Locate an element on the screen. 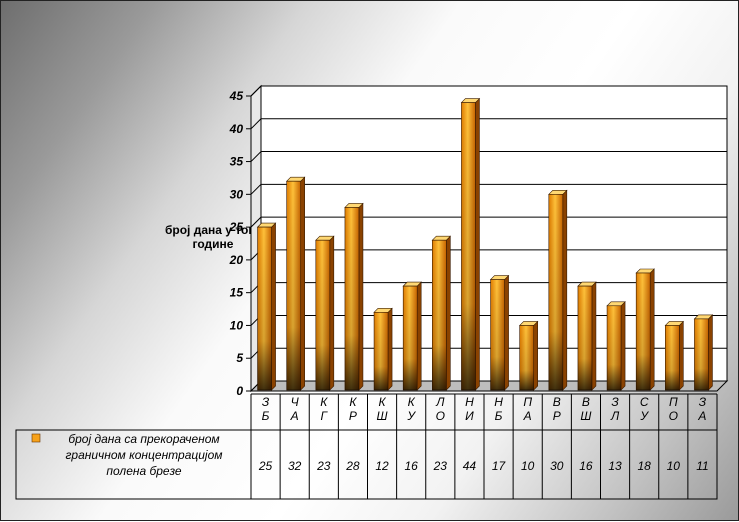 Image resolution: width=739 pixels, height=522 pixels. data-value-label: 18 is located at coordinates (645, 466).